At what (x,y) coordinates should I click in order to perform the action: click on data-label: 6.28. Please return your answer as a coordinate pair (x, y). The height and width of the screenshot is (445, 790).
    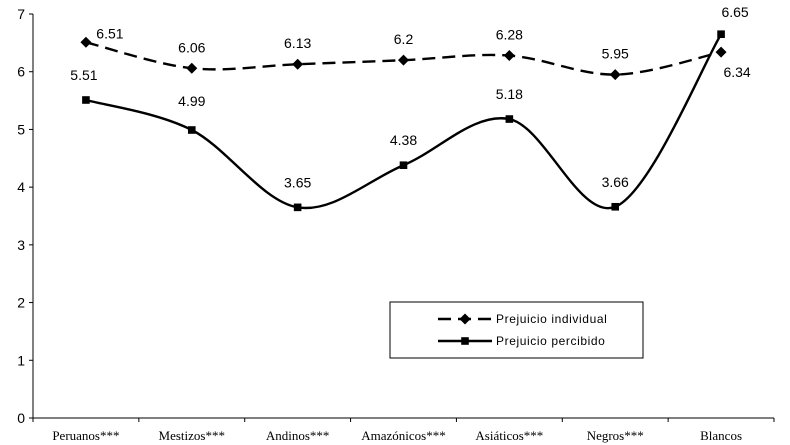
    Looking at the image, I should click on (509, 35).